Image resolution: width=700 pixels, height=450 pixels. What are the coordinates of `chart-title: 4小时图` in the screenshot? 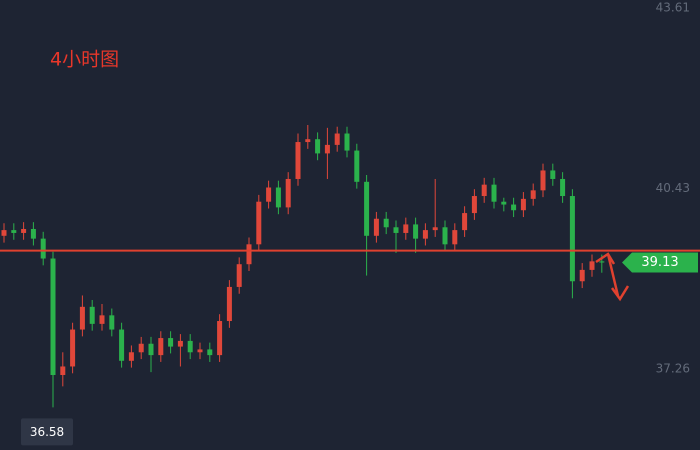 It's located at (84, 60).